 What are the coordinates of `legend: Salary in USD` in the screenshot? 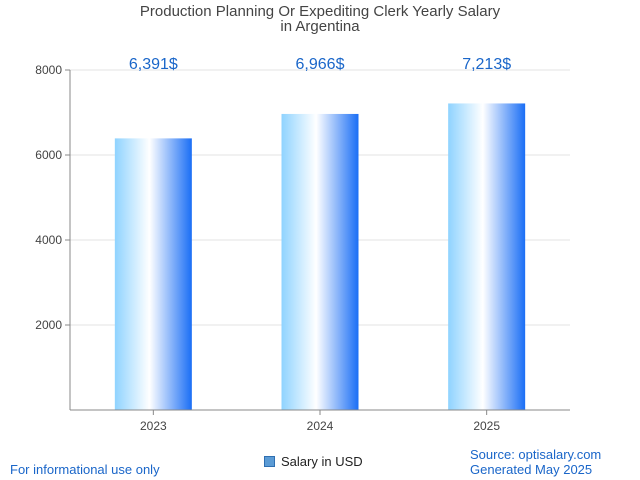 It's located at (313, 461).